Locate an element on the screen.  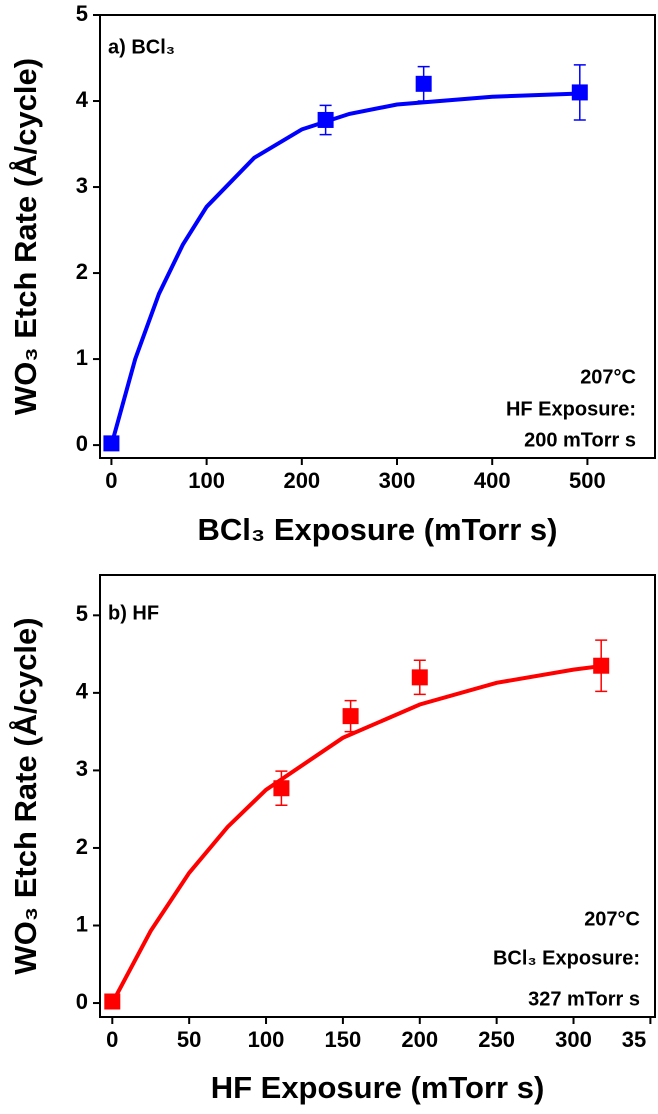
x-tick-label: 50 is located at coordinates (189, 1039).